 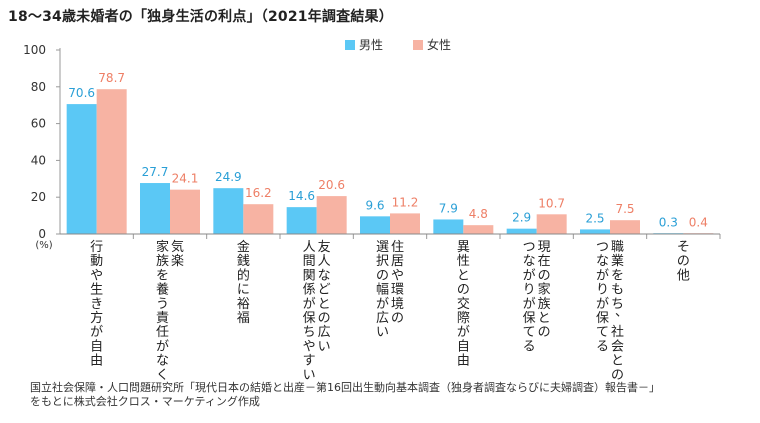 I want to click on bar-value-label: 16.2, so click(x=258, y=193).